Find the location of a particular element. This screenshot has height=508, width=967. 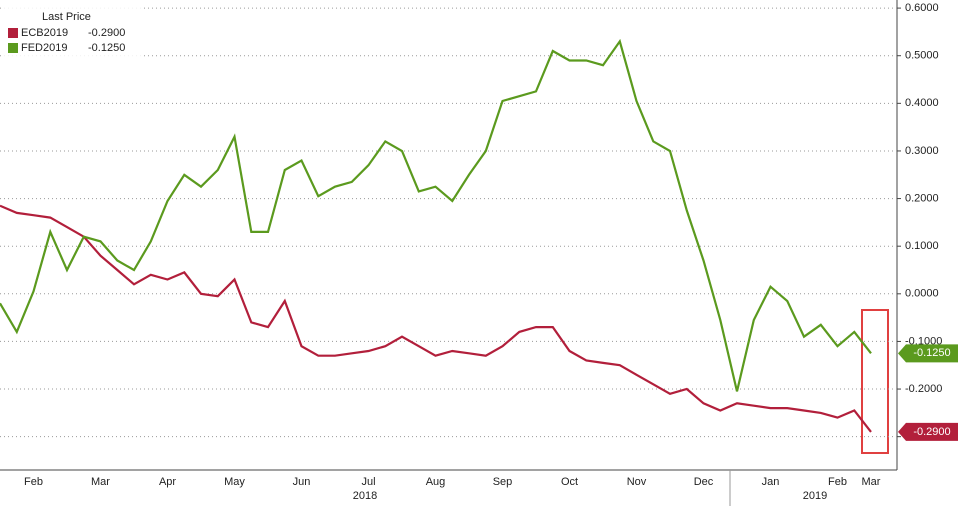

y-tick-label: -0.2000 is located at coordinates (923, 389).